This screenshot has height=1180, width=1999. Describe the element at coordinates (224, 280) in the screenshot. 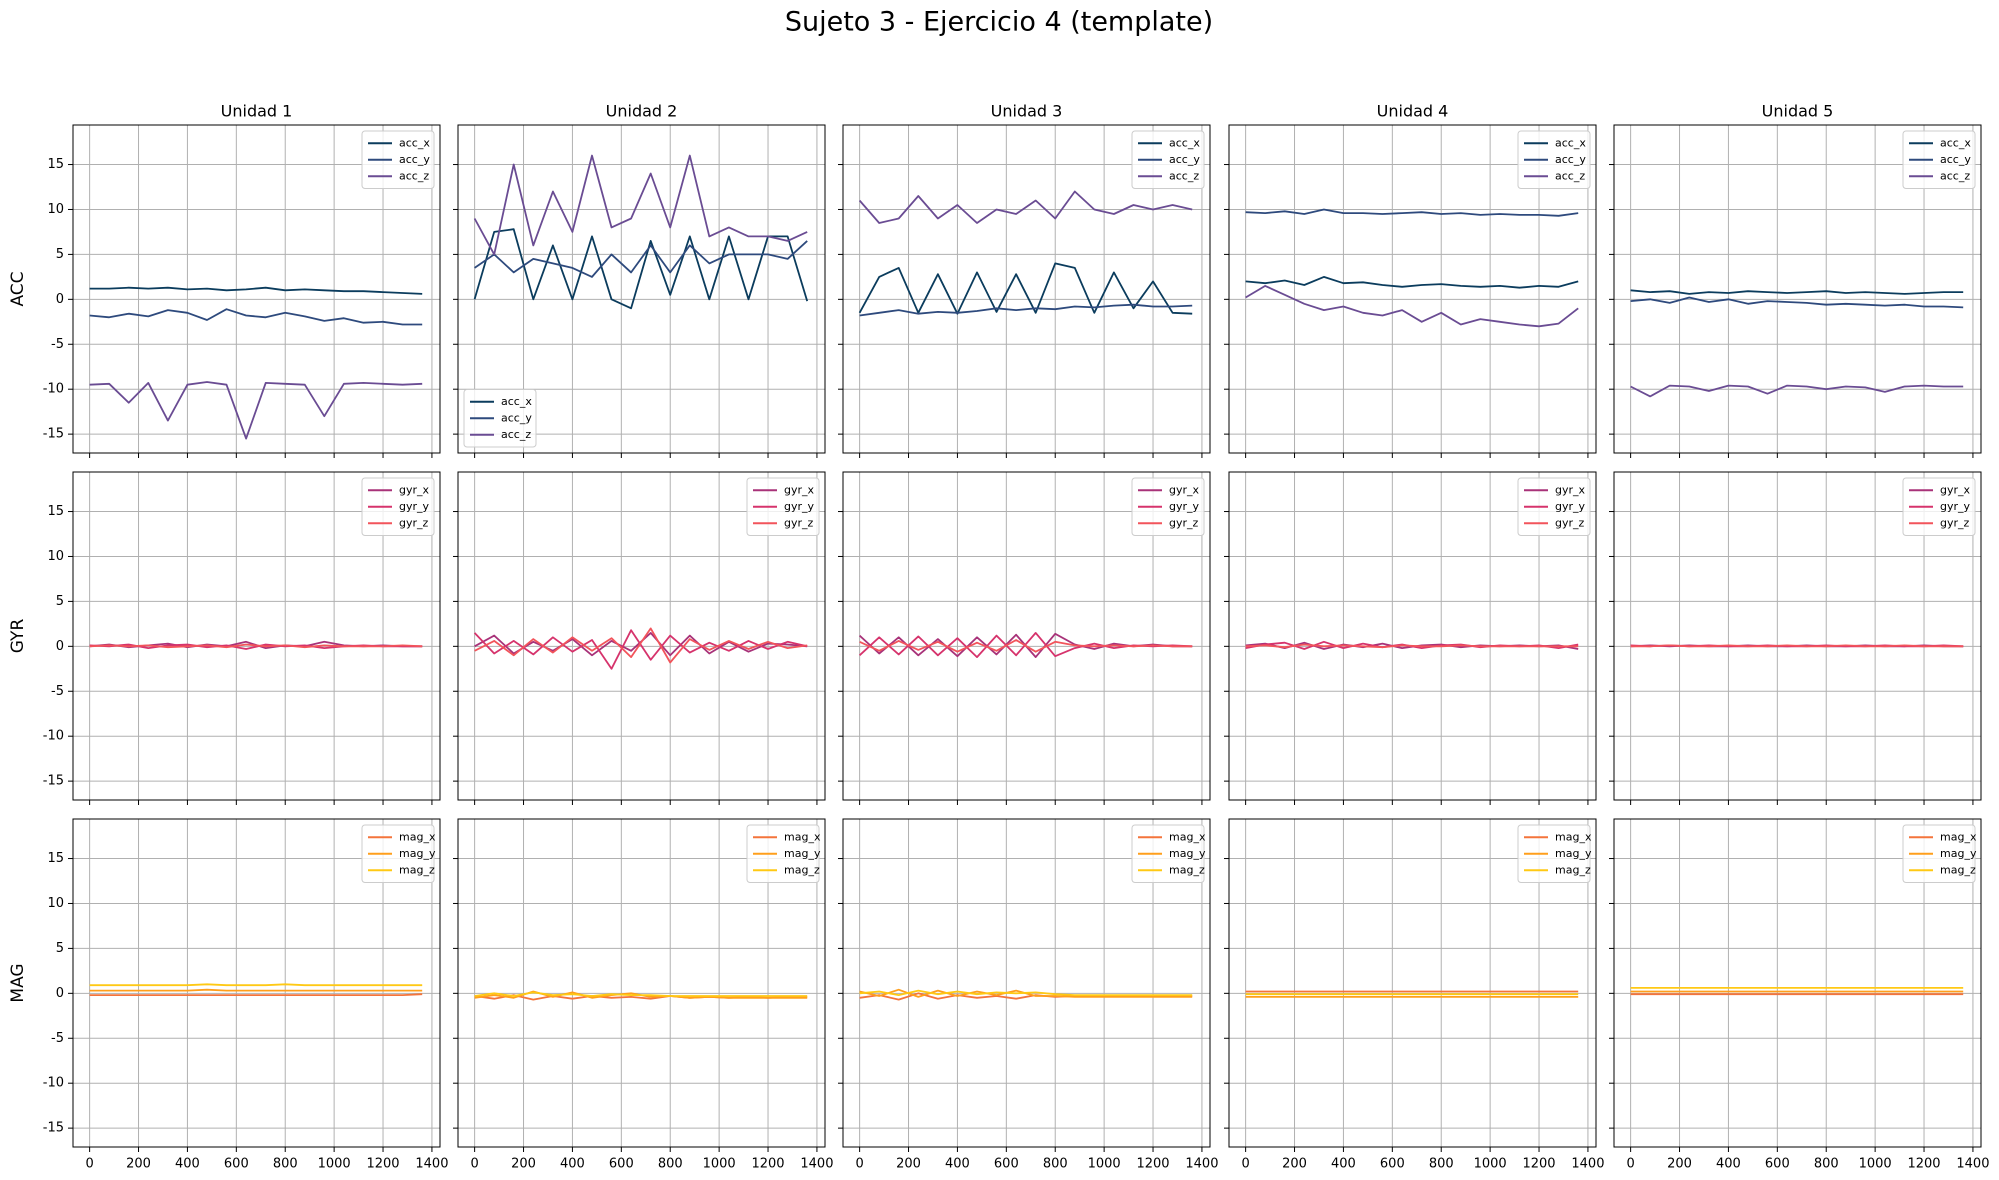

I see `subplot: -15 -10 -5 0 5 10 15 Unidad 1 ACC acc_x acc_y acc_z` at that location.